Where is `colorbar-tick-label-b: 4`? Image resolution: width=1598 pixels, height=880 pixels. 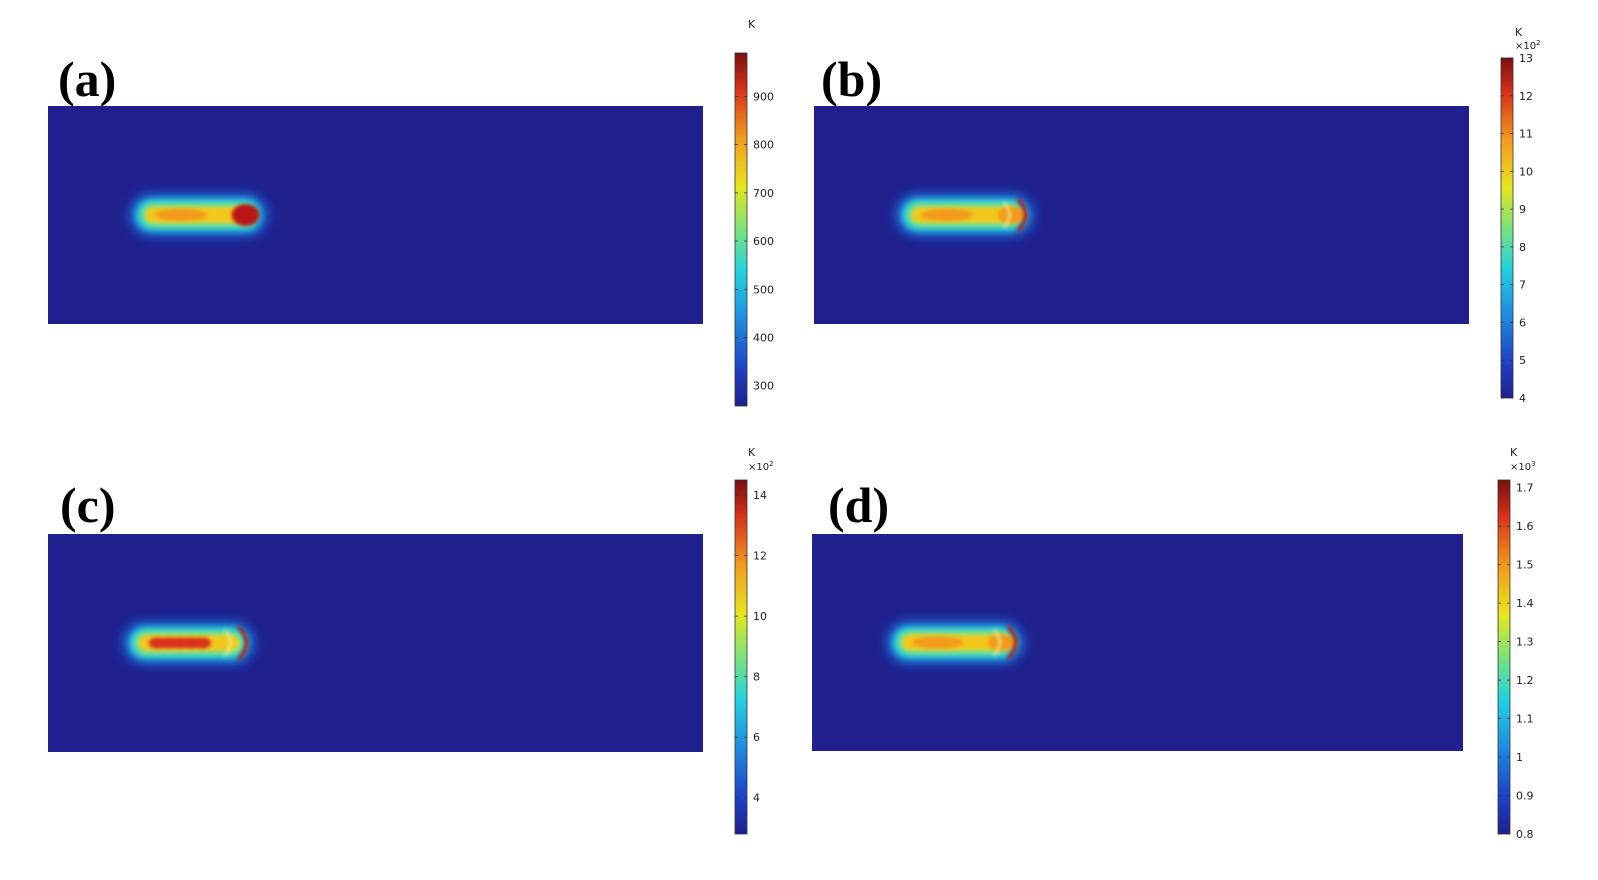
colorbar-tick-label-b: 4 is located at coordinates (1522, 398).